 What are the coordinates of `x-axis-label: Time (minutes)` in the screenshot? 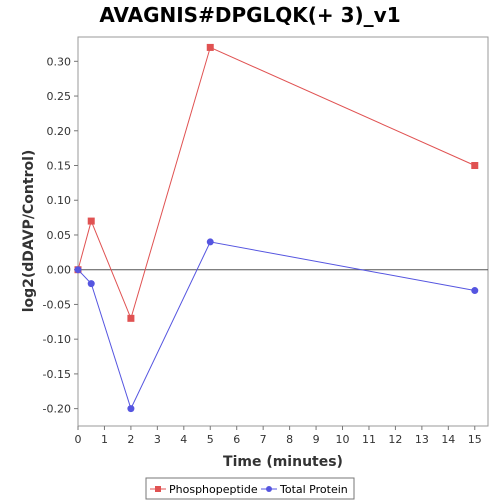 It's located at (283, 462).